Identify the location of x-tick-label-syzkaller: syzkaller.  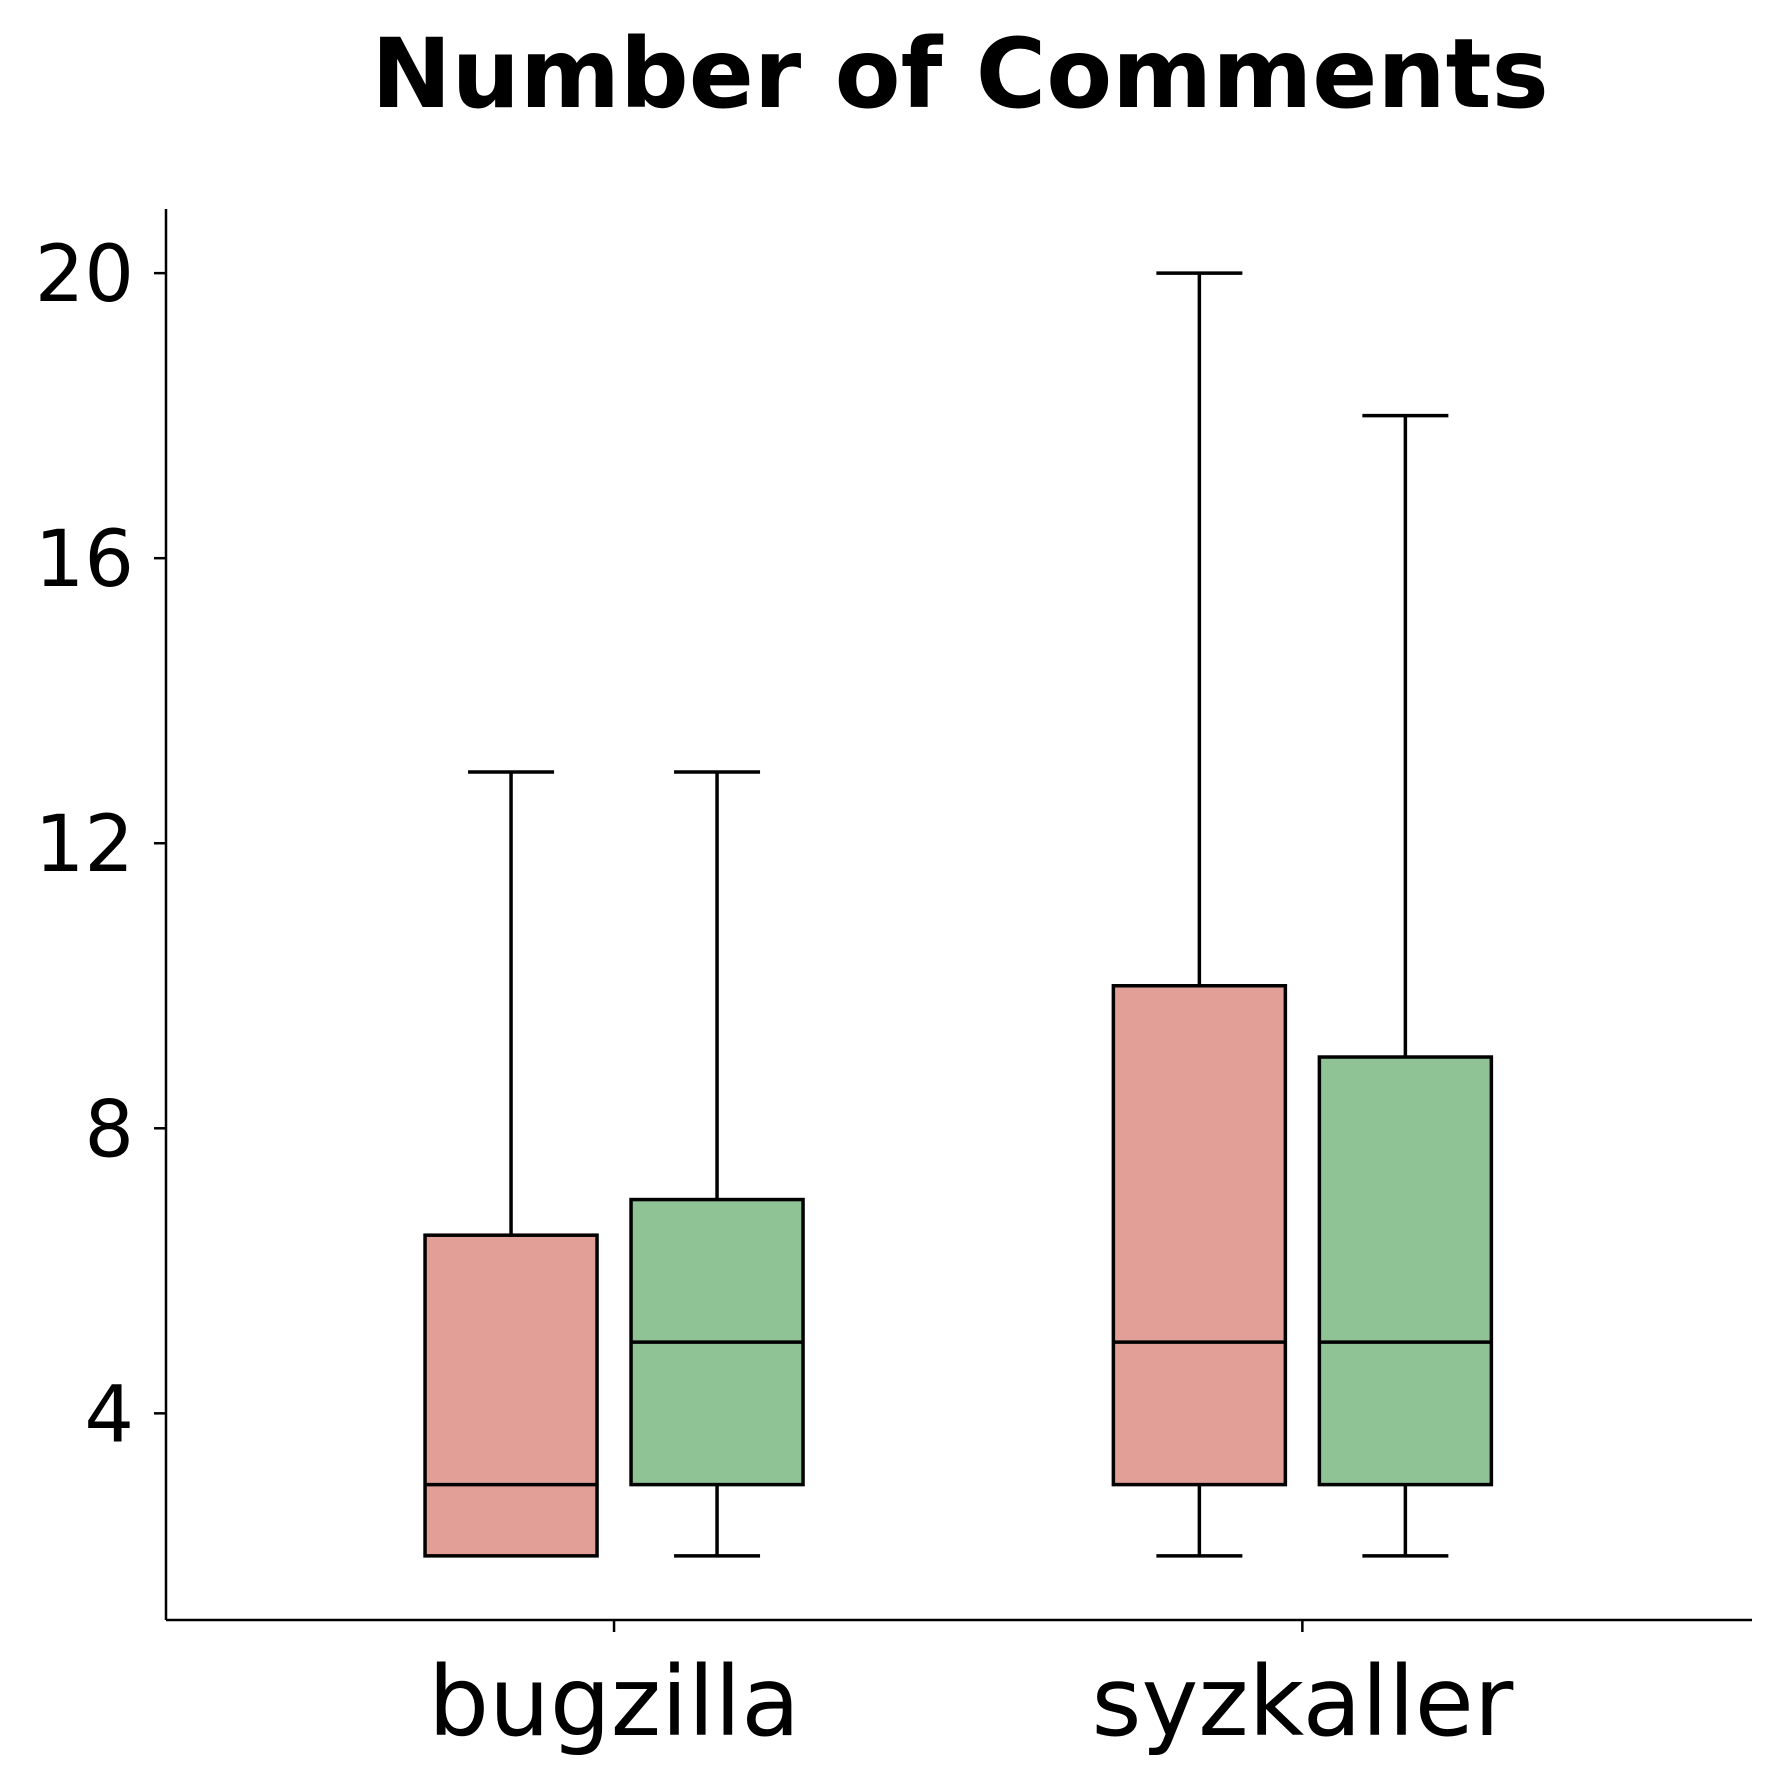
(1302, 1702).